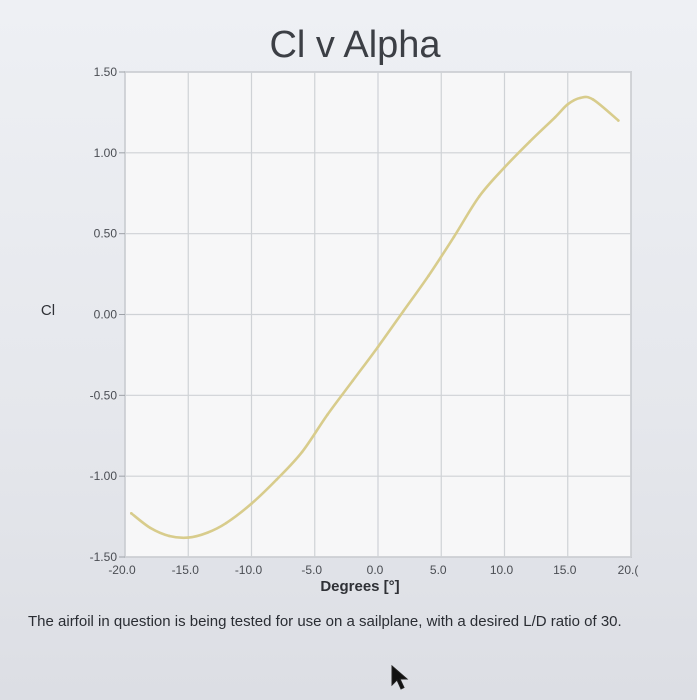 This screenshot has width=697, height=700. I want to click on y-tick-label: -1.00, so click(104, 476).